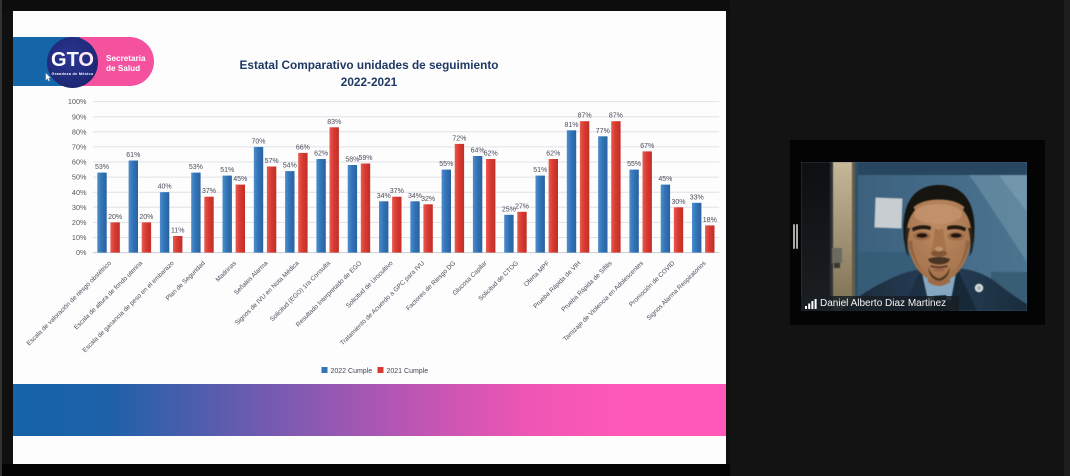 The image size is (1070, 476). What do you see at coordinates (537, 274) in the screenshot?
I see `svg-text: Oferta MPF` at bounding box center [537, 274].